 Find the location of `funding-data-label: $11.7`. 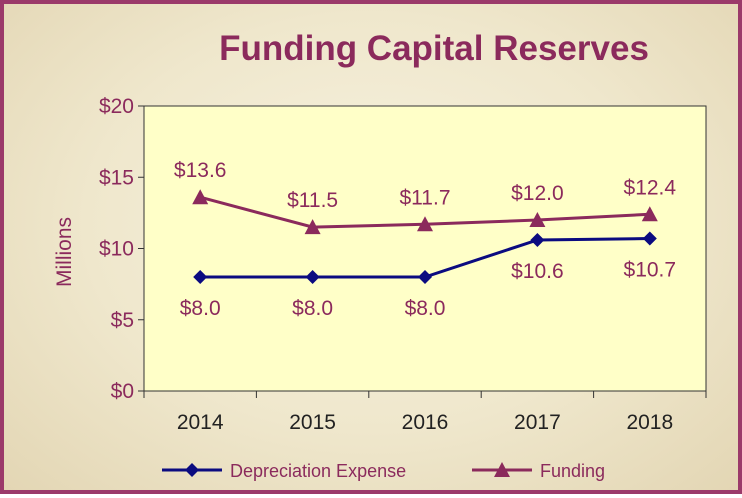

funding-data-label: $11.7 is located at coordinates (425, 197).